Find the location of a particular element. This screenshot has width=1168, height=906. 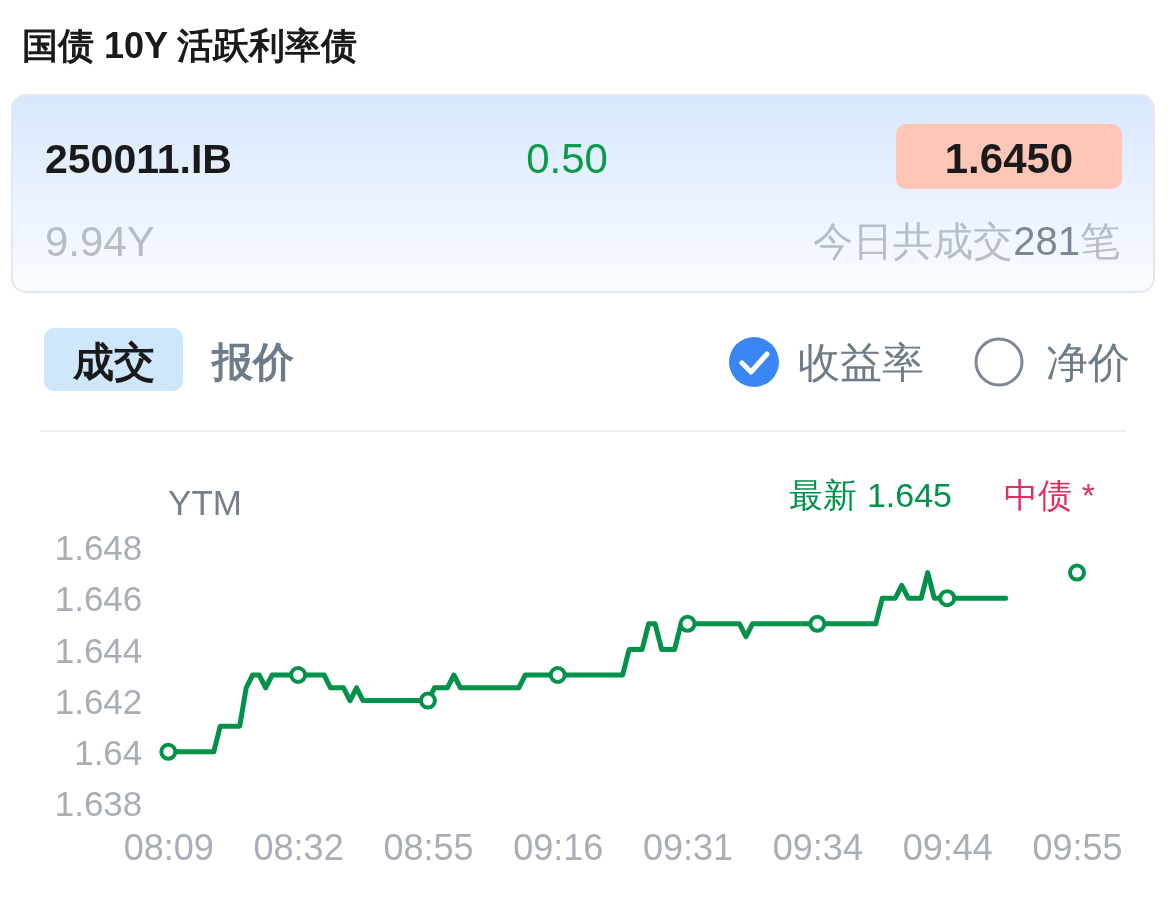

text: 净价 is located at coordinates (1088, 362).